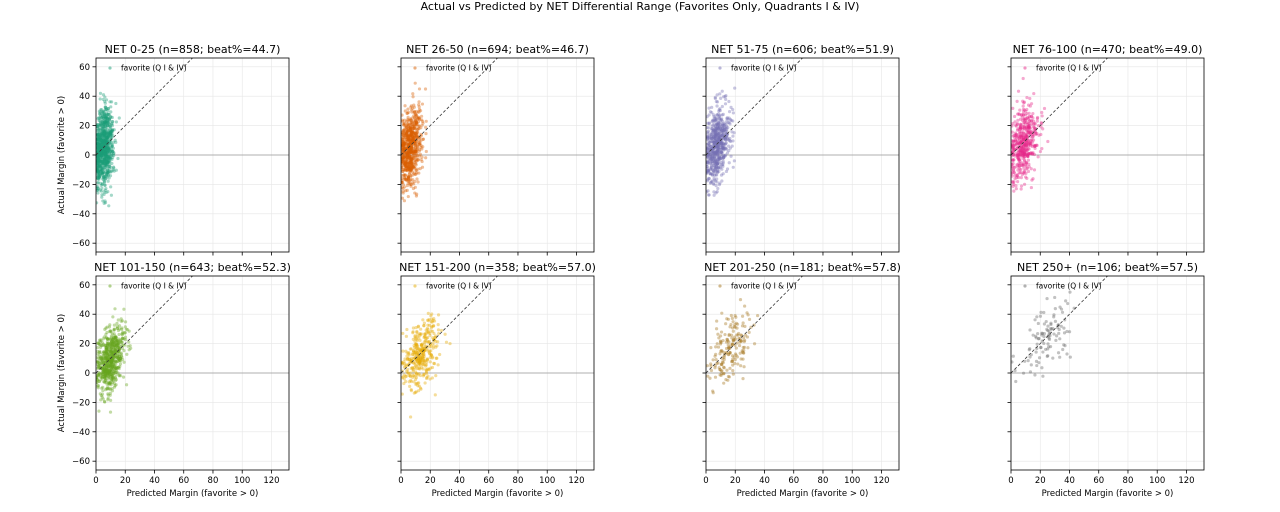  Describe the element at coordinates (1069, 481) in the screenshot. I see `x-tick-label: 40` at that location.